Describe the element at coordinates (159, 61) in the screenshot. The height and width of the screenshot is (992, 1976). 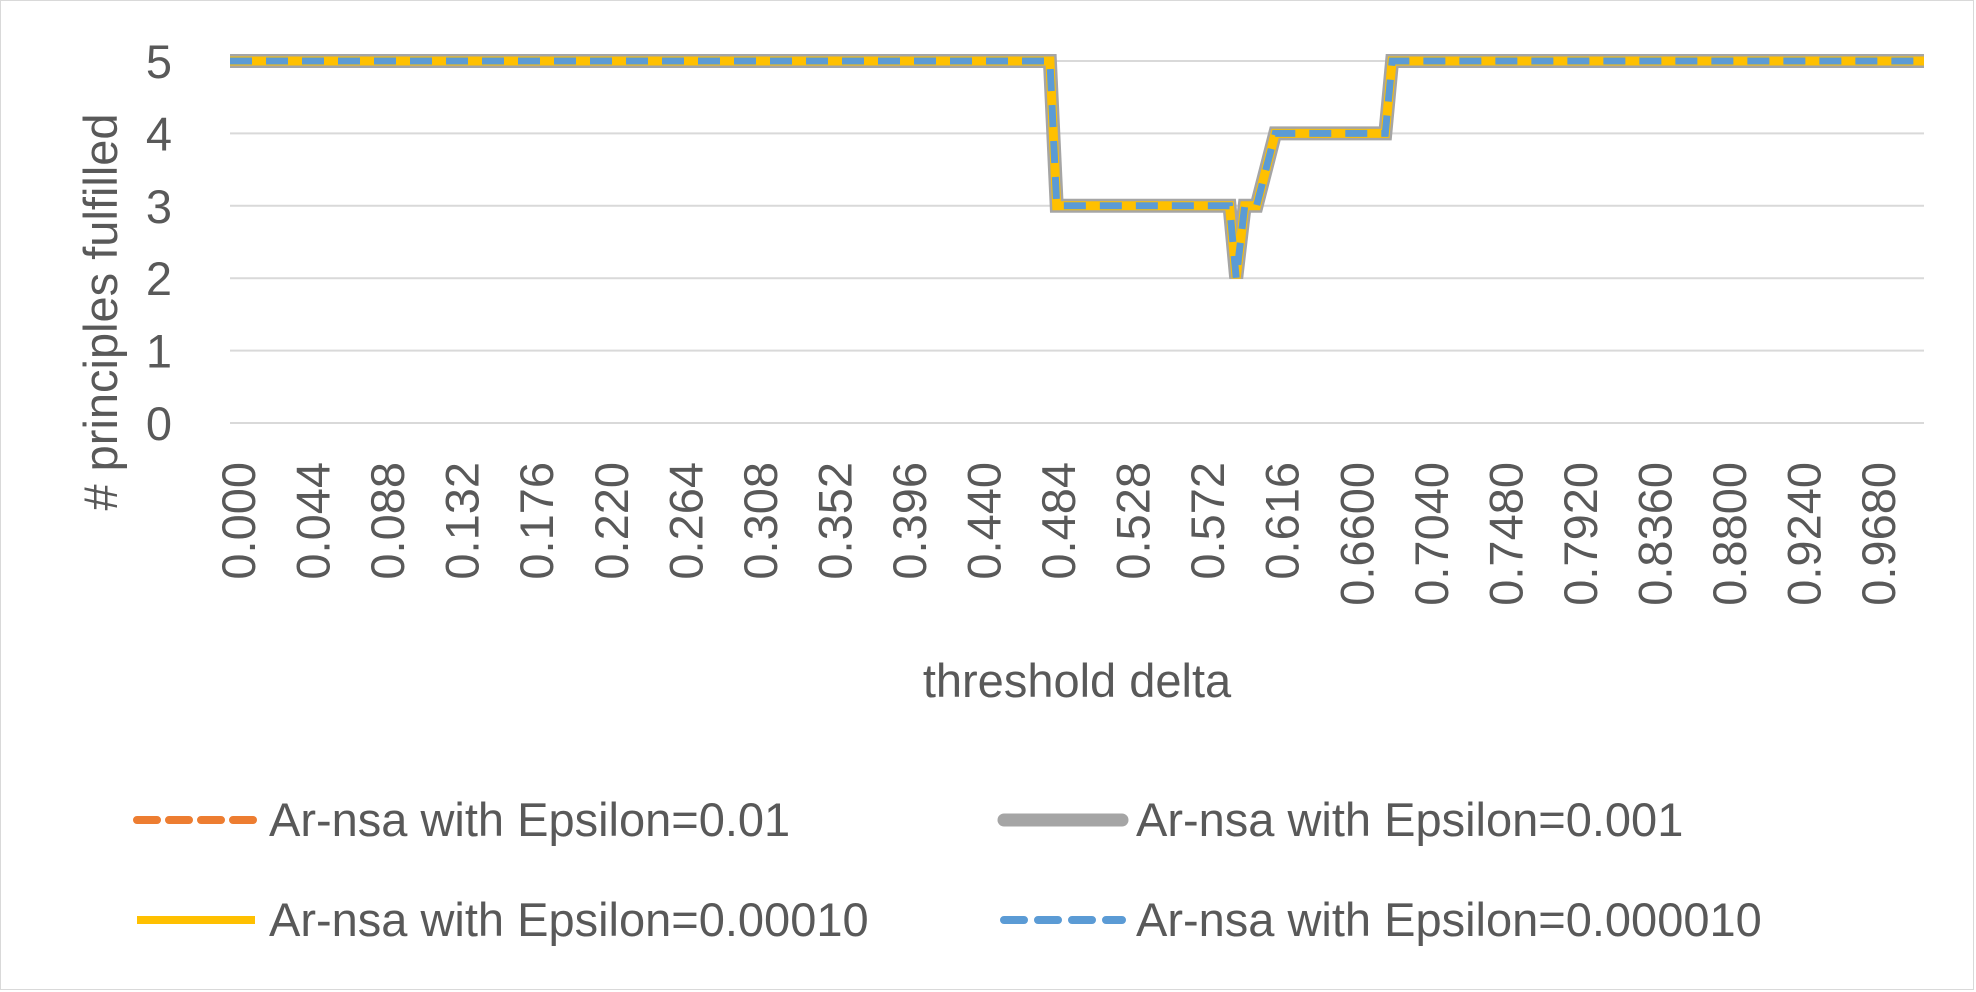
I see `y-tick-label: 5` at that location.